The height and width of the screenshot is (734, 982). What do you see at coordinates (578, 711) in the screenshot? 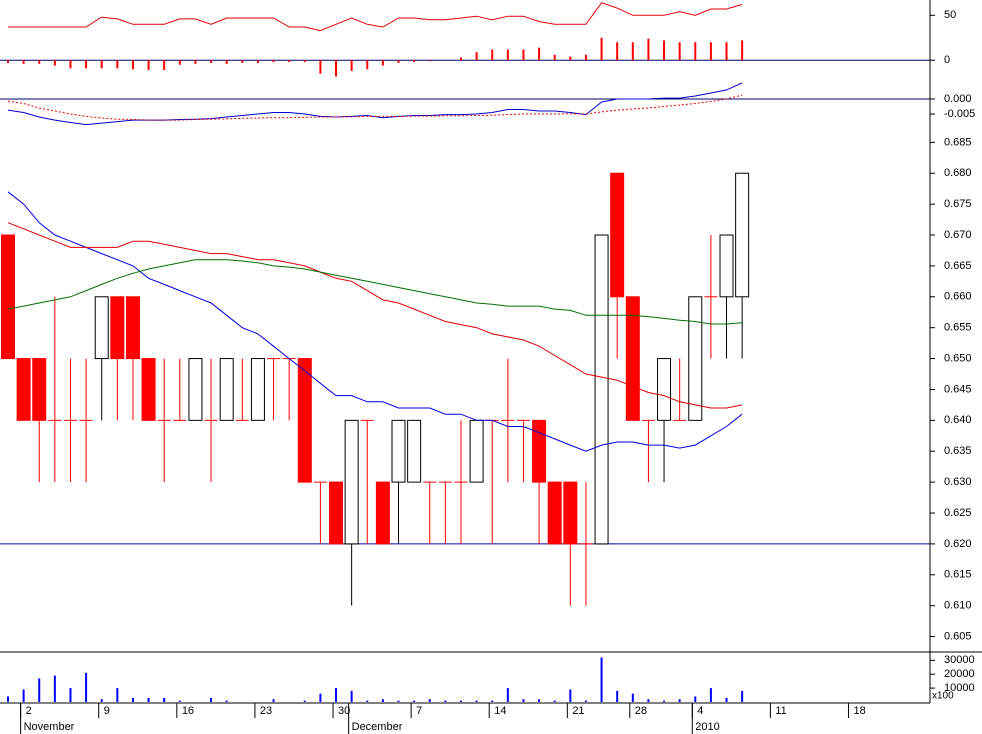
I see `x-tick-label: 21` at bounding box center [578, 711].